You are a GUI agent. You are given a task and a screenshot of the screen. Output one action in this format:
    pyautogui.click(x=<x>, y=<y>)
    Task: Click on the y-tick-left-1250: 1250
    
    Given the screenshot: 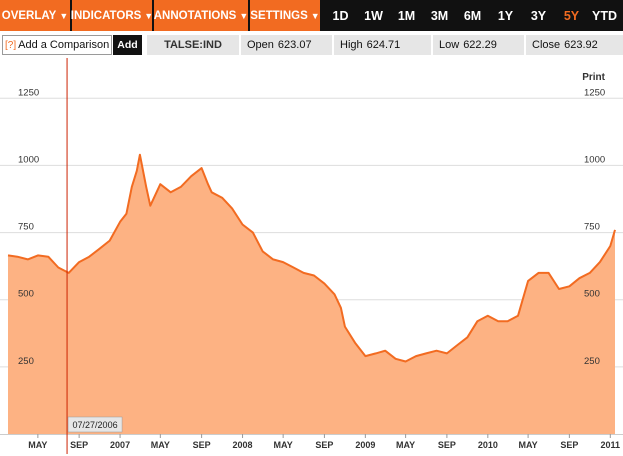 What is the action you would take?
    pyautogui.click(x=28, y=92)
    